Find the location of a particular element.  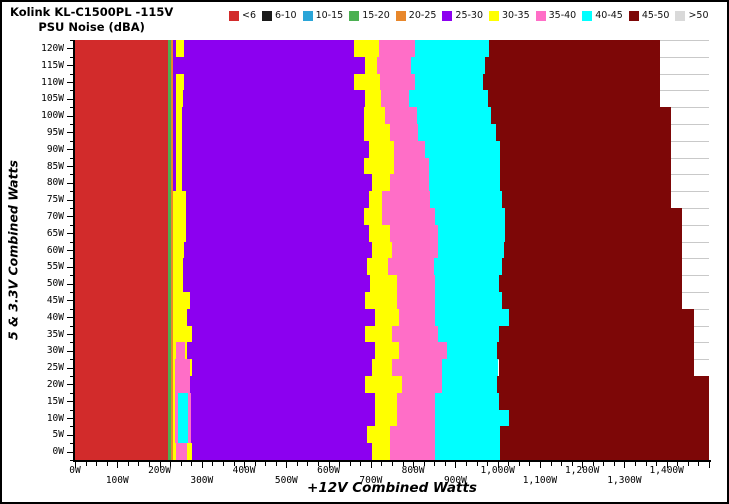

y-tick-label: 30W is located at coordinates (55, 351).